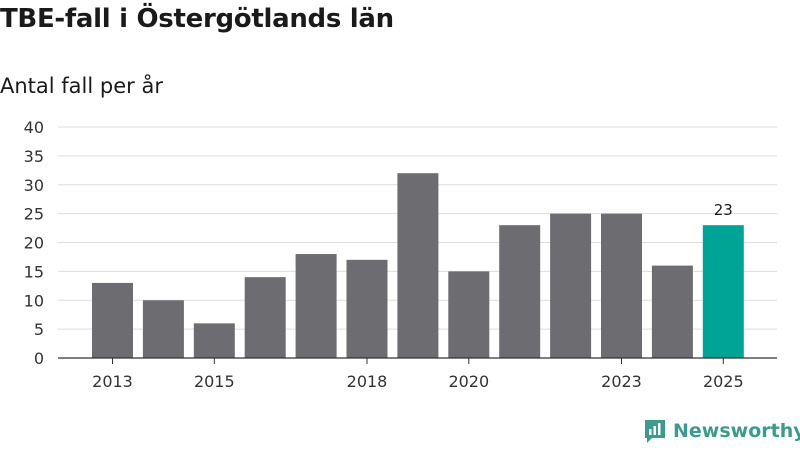 Image resolution: width=800 pixels, height=450 pixels. I want to click on data-label-2025: 23, so click(723, 210).